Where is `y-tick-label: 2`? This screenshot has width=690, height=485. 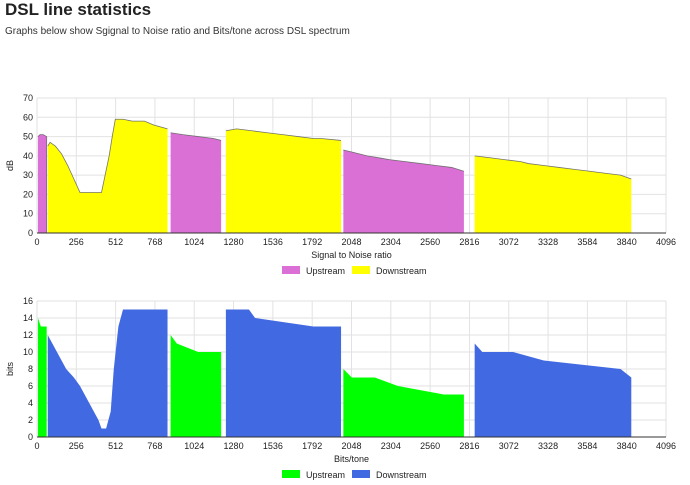 y-tick-label: 2 is located at coordinates (30, 420).